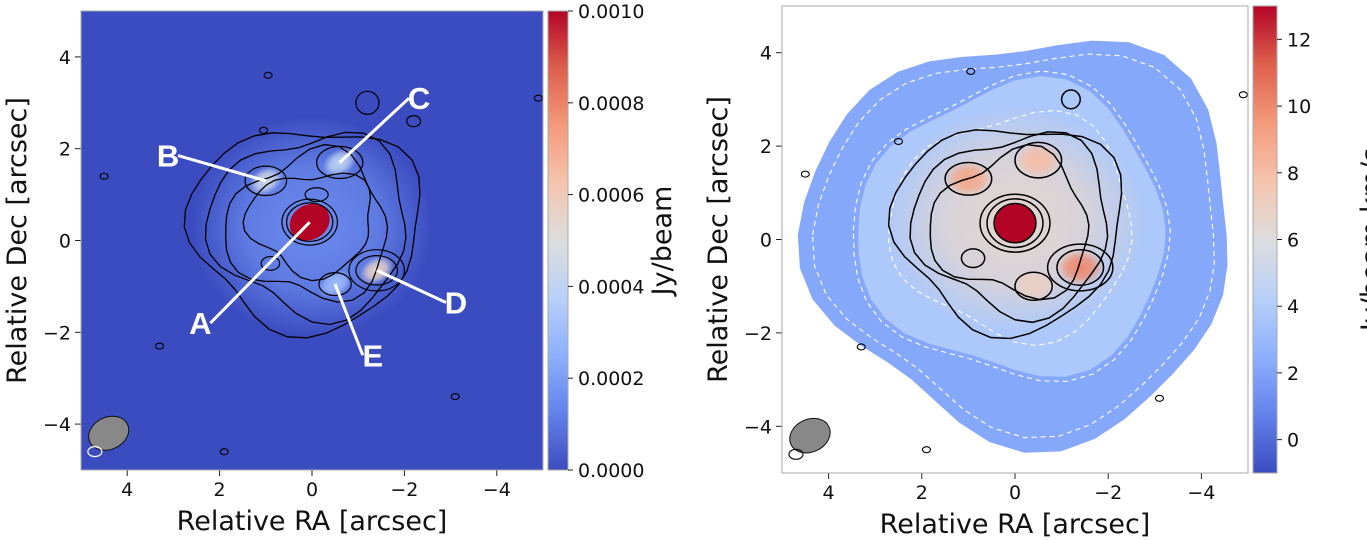  Describe the element at coordinates (1299, 40) in the screenshot. I see `right-colorbar-tick-label: 12` at that location.